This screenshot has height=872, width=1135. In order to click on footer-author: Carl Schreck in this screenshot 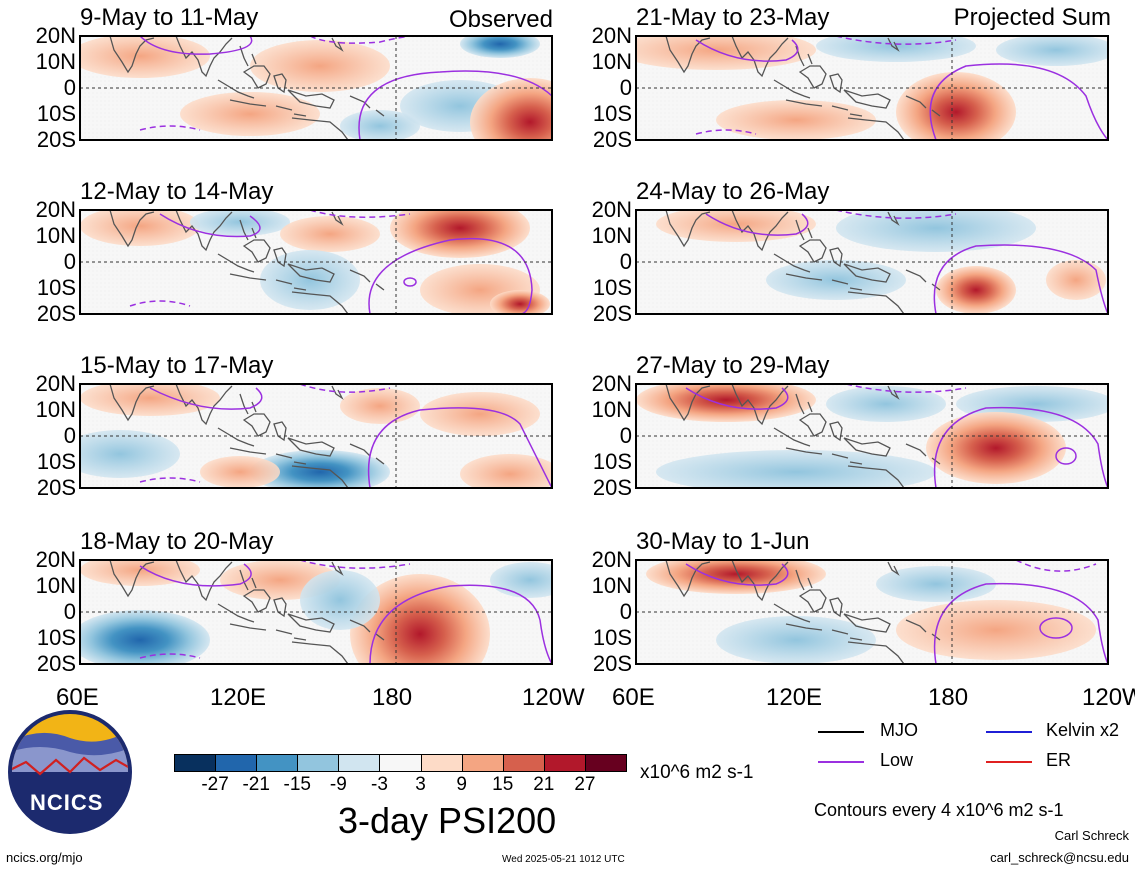, I will do `click(1091, 835)`.